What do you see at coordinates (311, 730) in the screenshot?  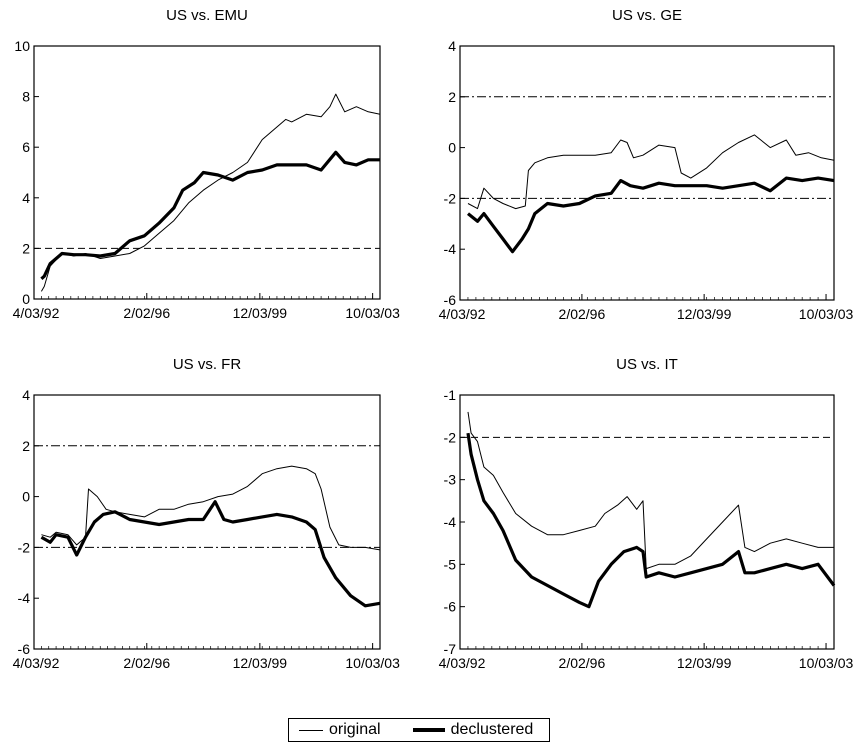 I see `legend-line-original` at bounding box center [311, 730].